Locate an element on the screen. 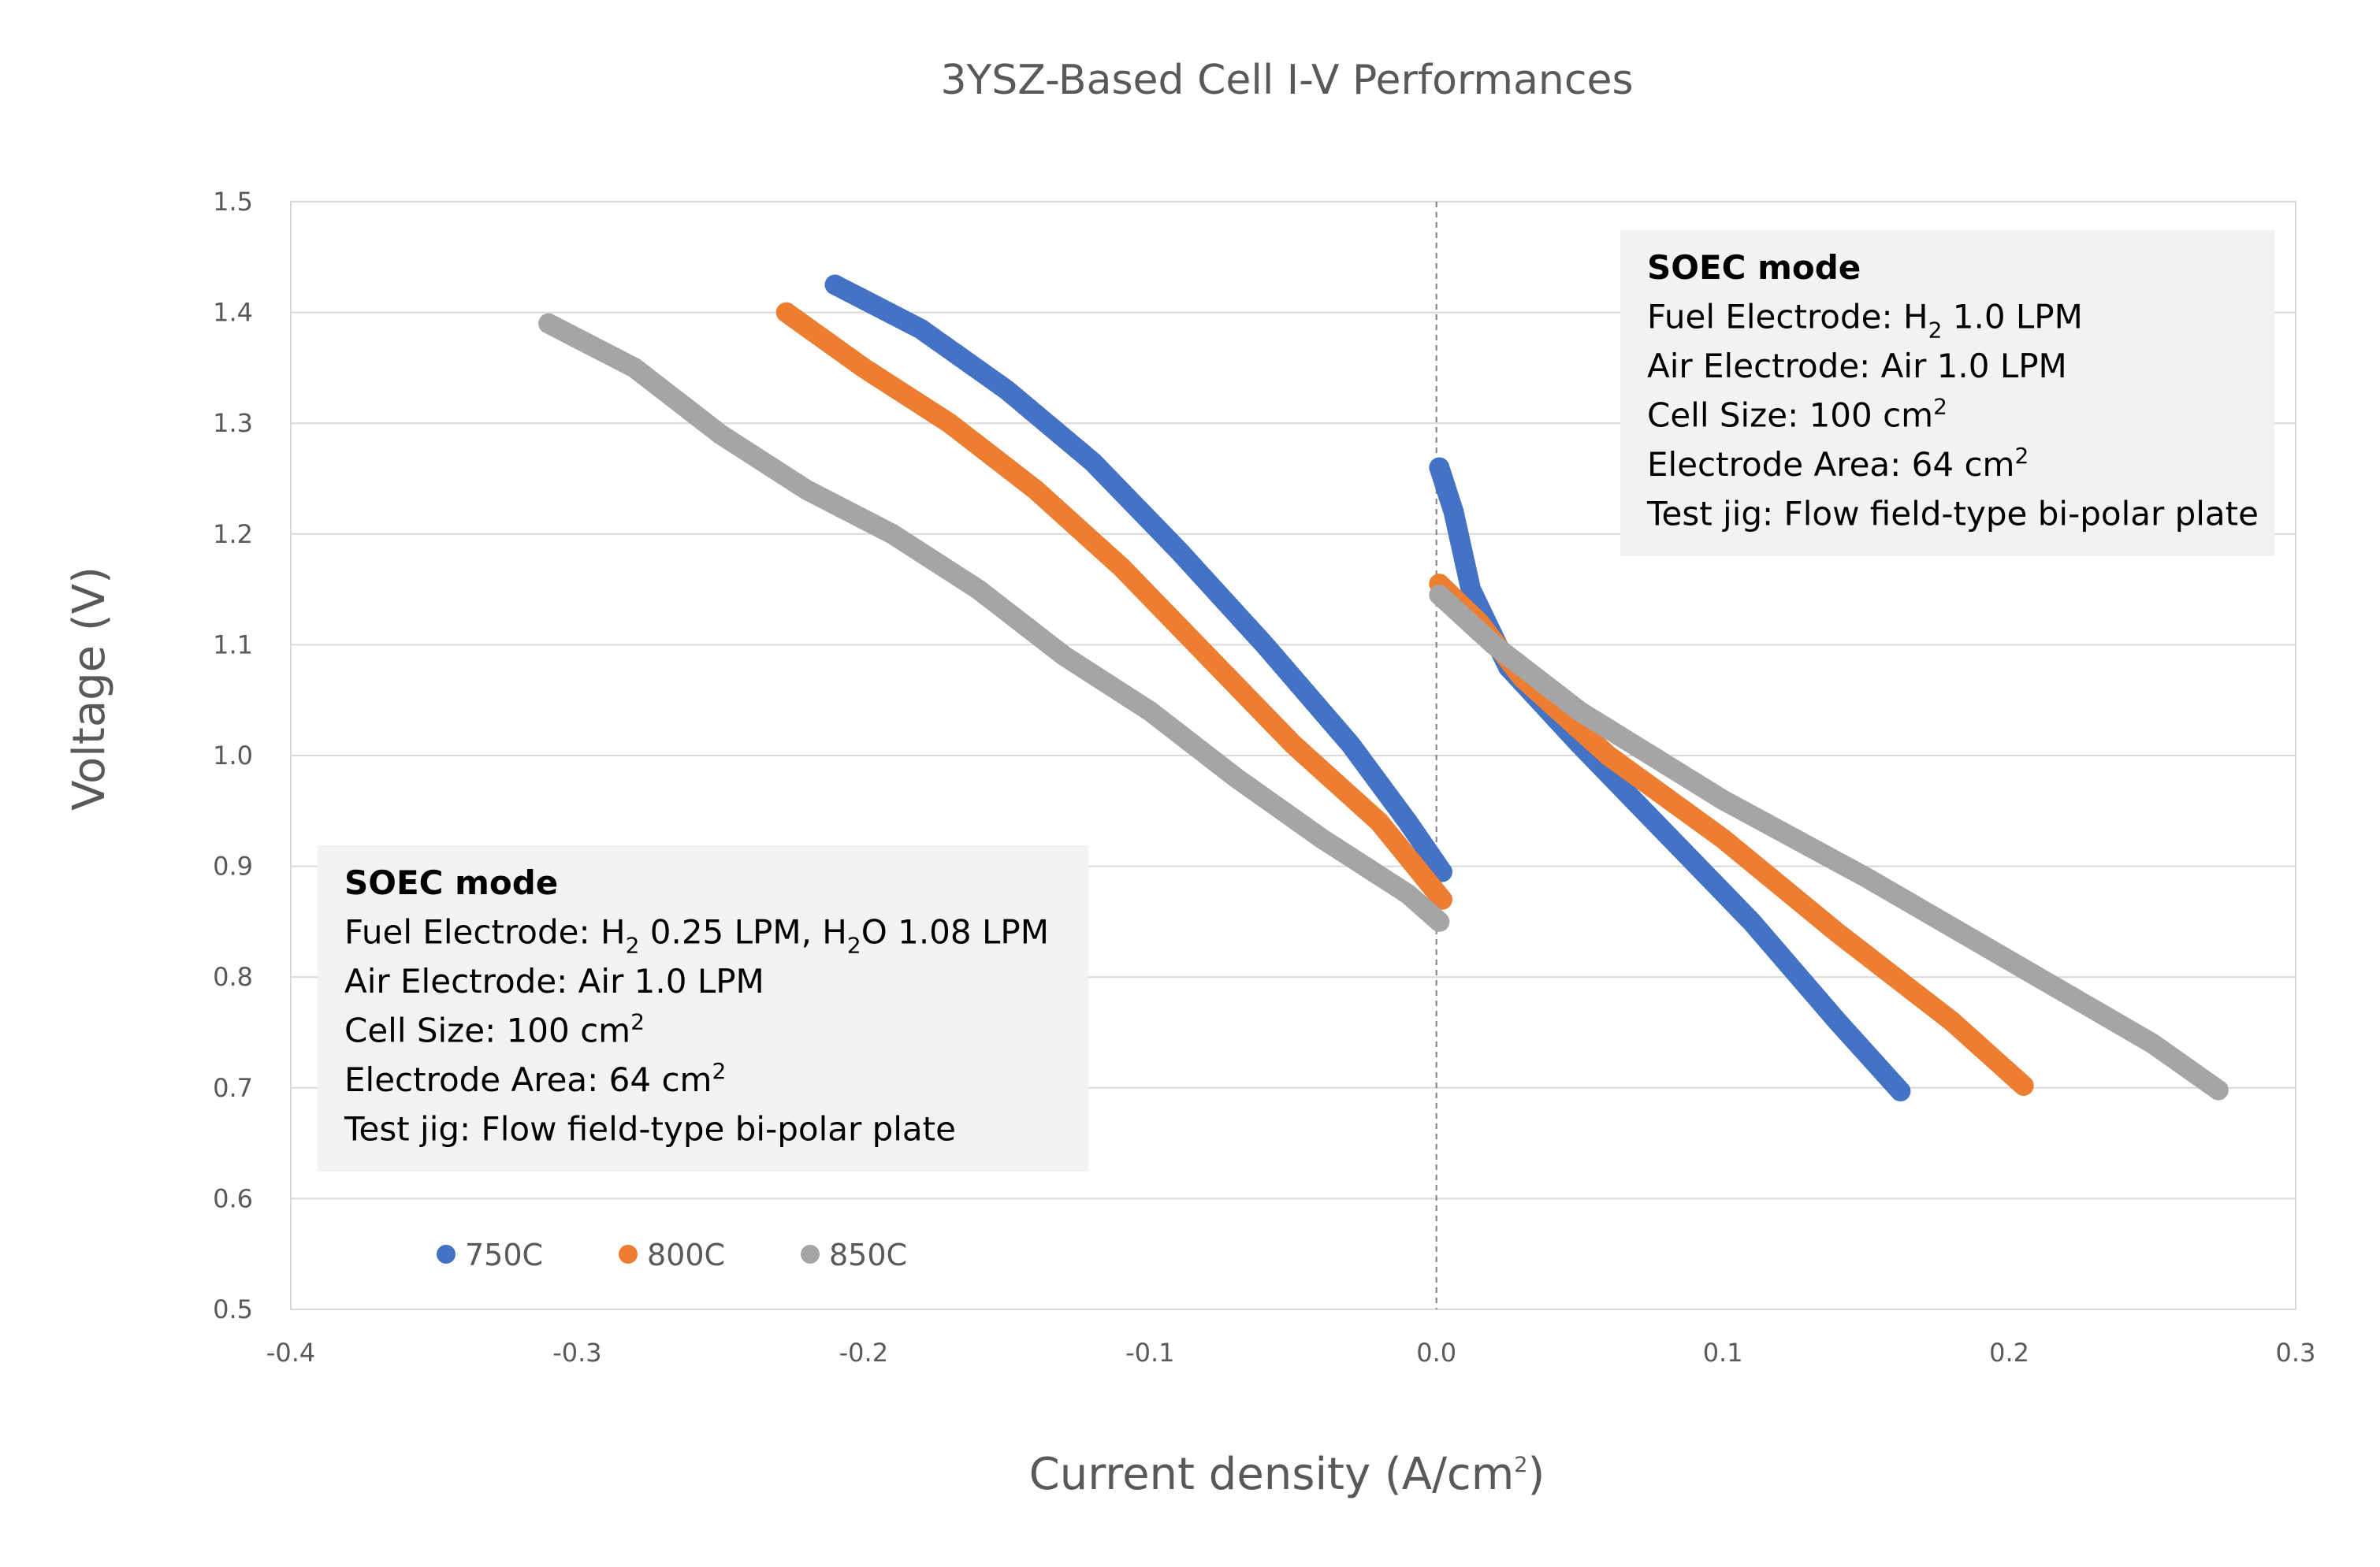 This screenshot has width=2380, height=1567. legend-label: 850C is located at coordinates (868, 1255).